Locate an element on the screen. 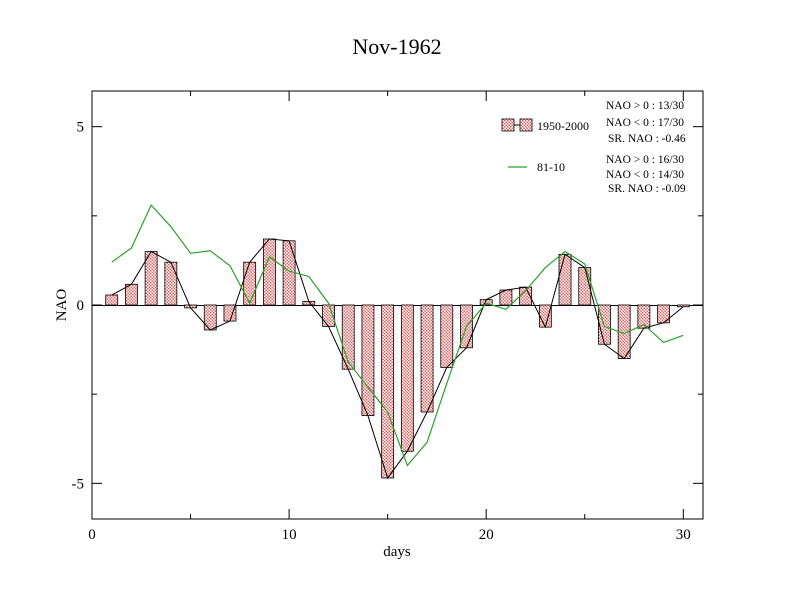 The height and width of the screenshot is (612, 792). y-tick-label: 0 is located at coordinates (81, 306).